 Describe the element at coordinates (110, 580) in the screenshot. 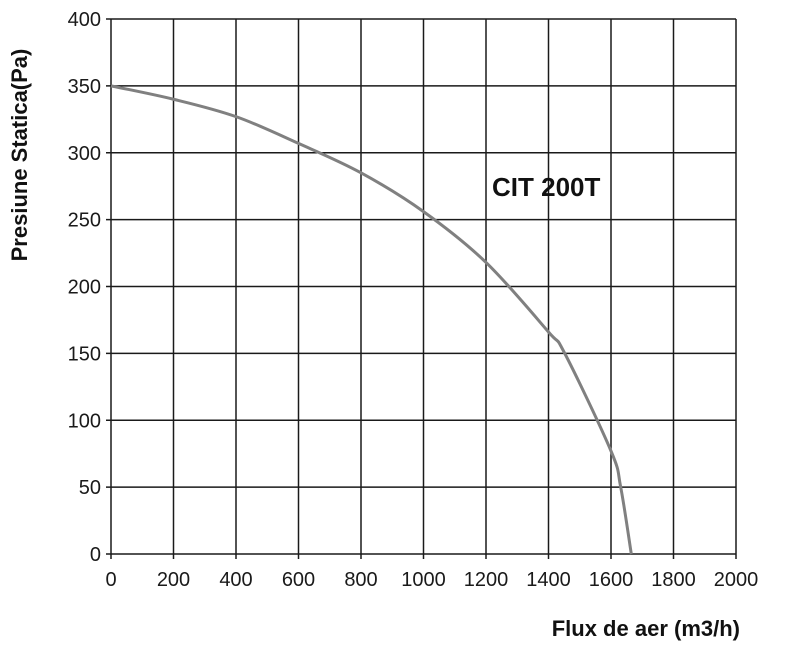

I see `x-tick-label: 0` at that location.